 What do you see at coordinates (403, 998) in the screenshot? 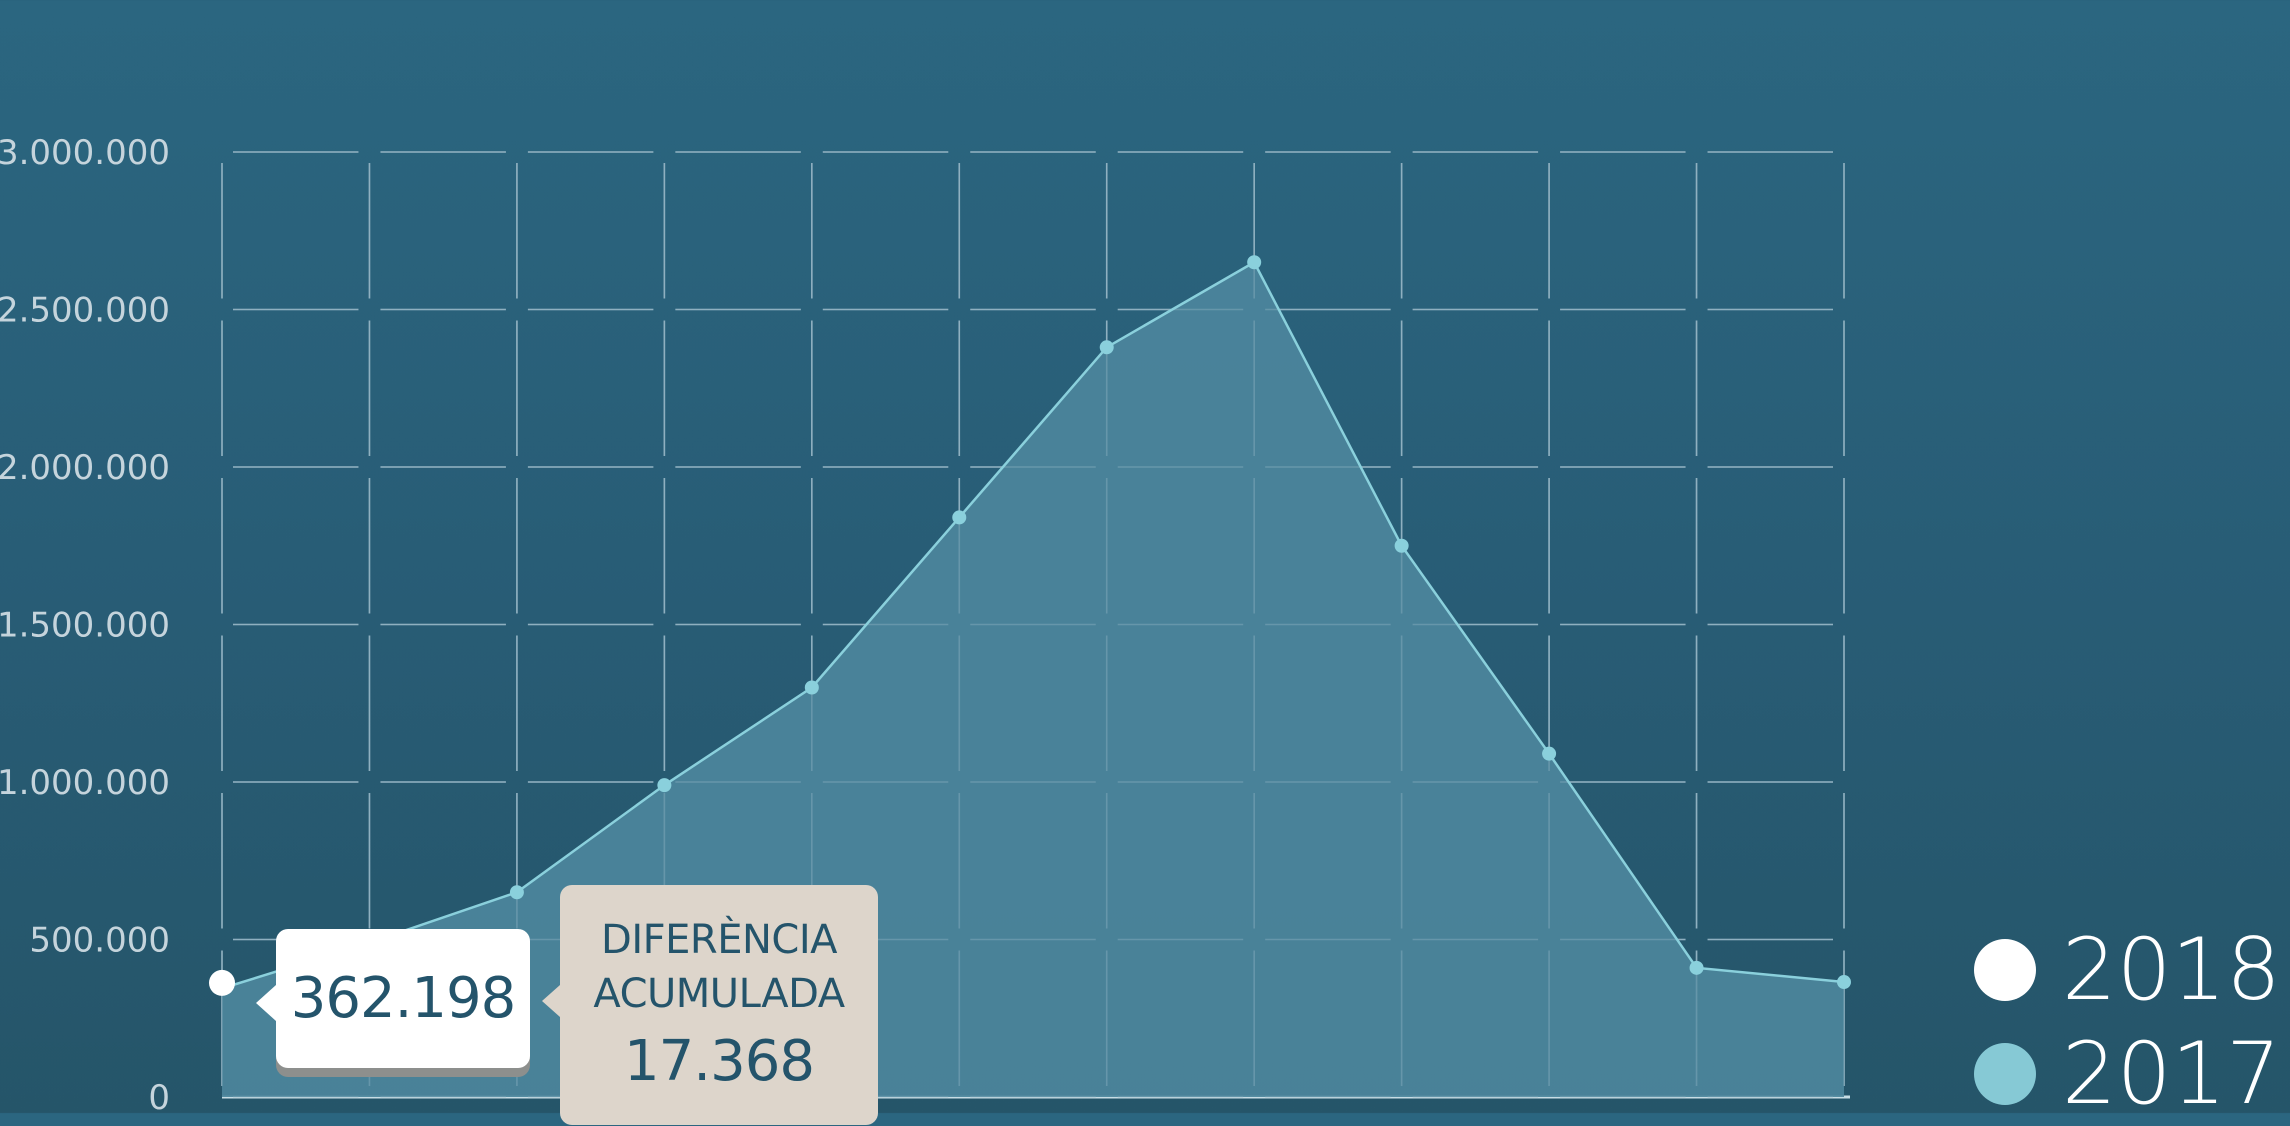
I see `tooltip-value: 362.198` at bounding box center [403, 998].